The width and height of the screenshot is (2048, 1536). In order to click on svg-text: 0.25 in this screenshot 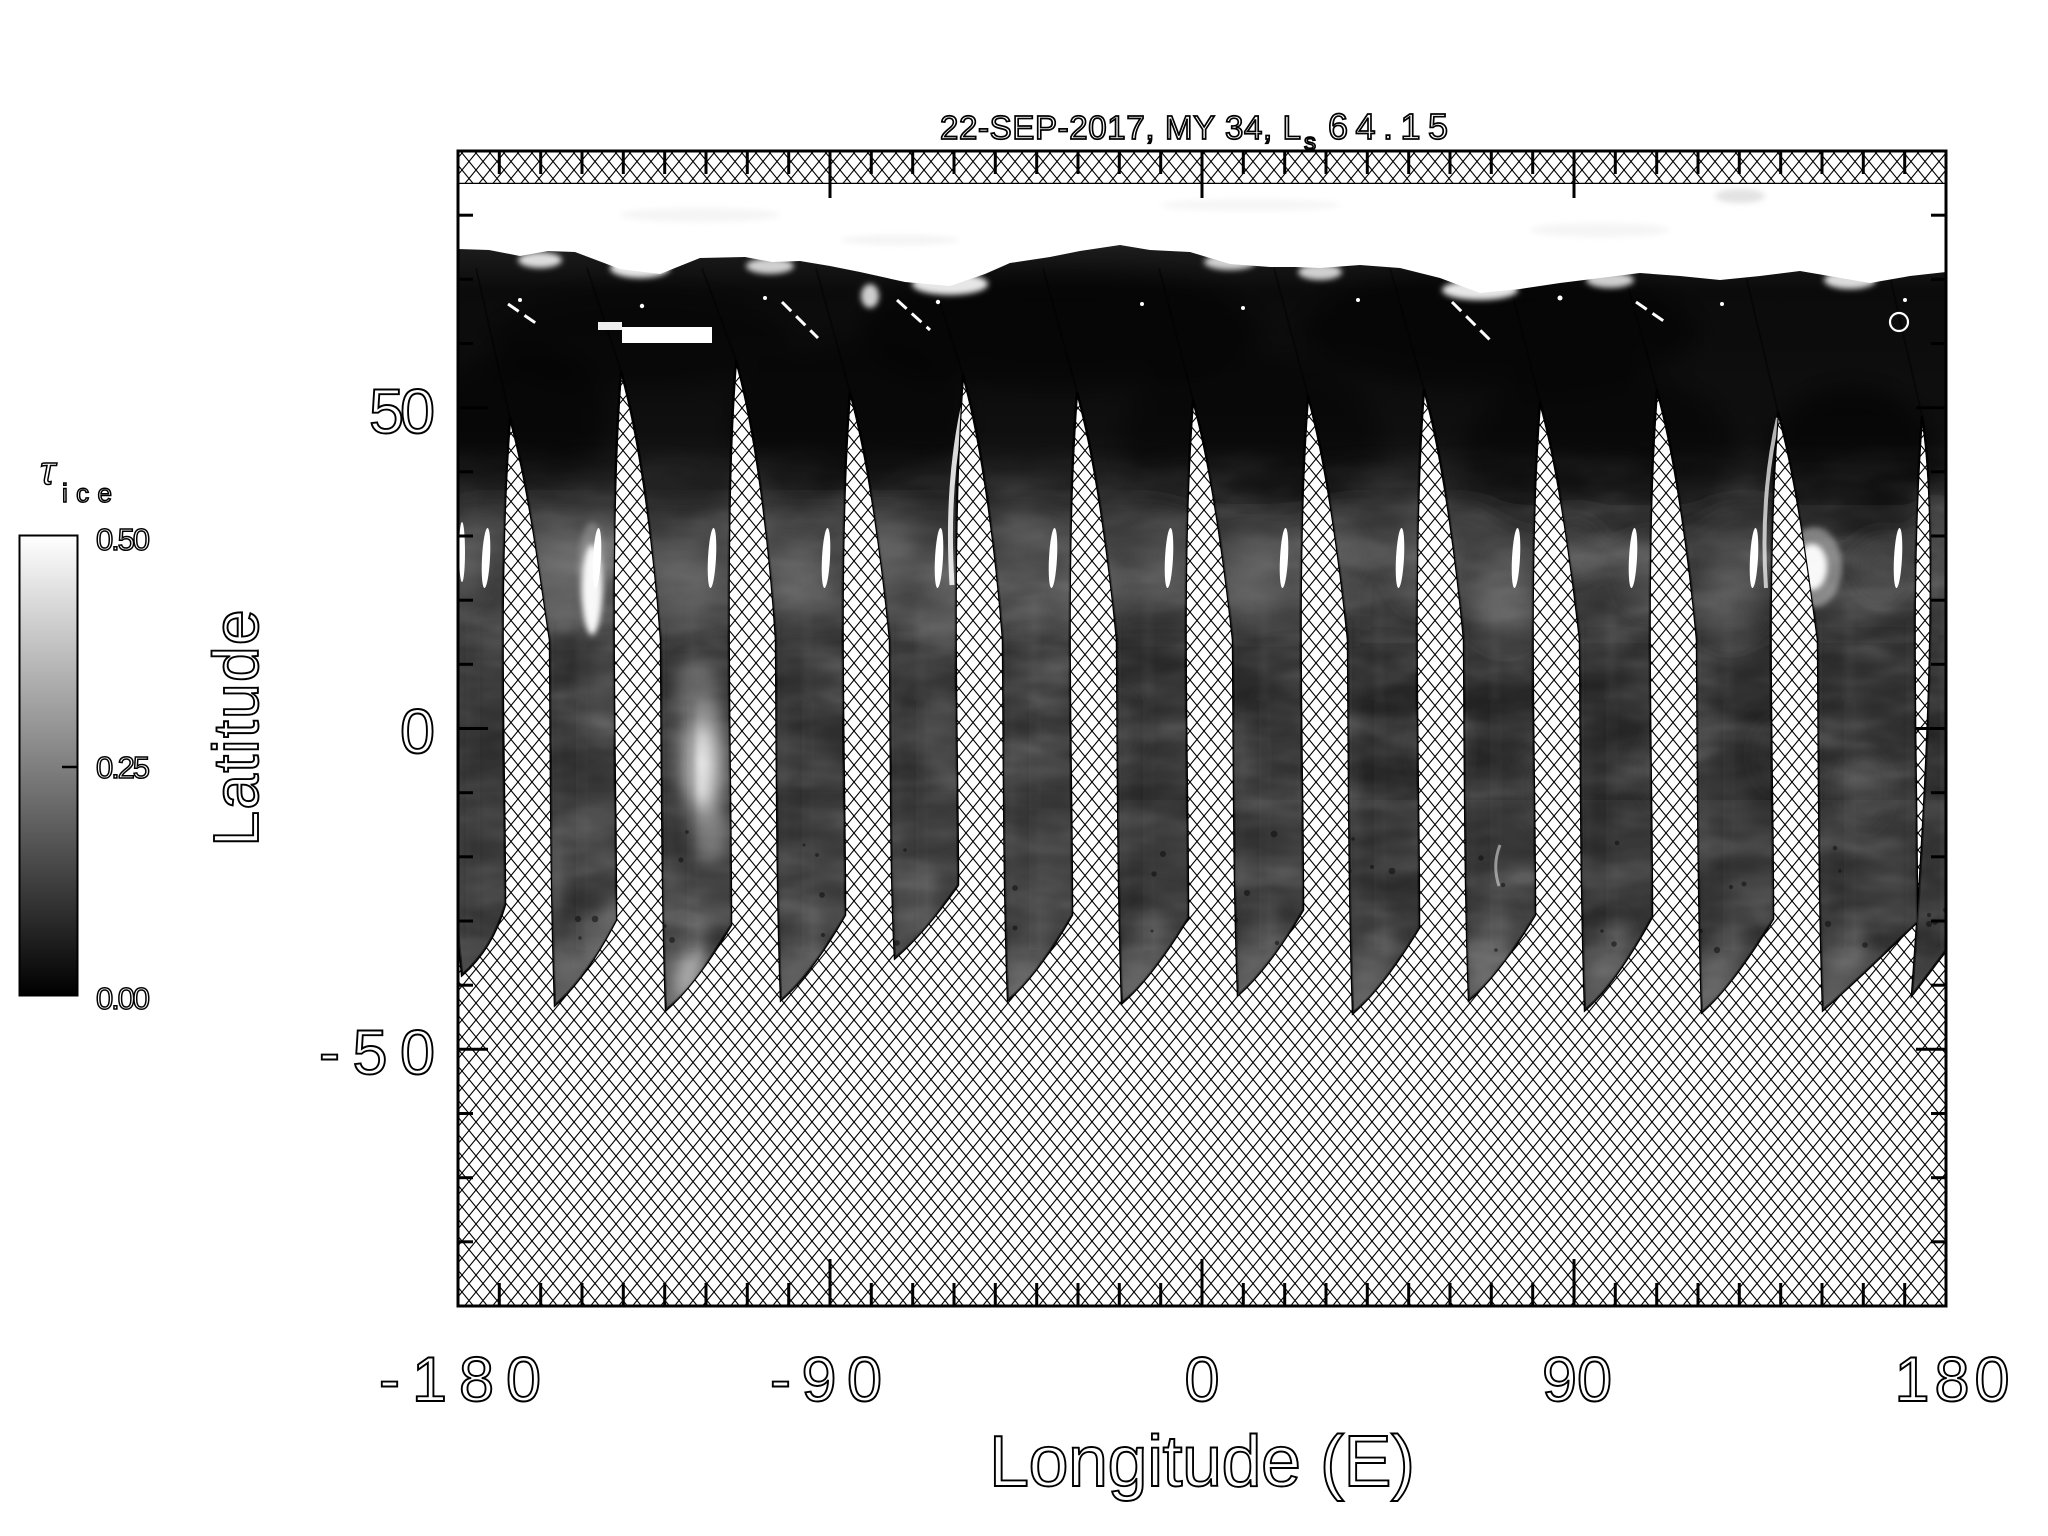, I will do `click(123, 767)`.